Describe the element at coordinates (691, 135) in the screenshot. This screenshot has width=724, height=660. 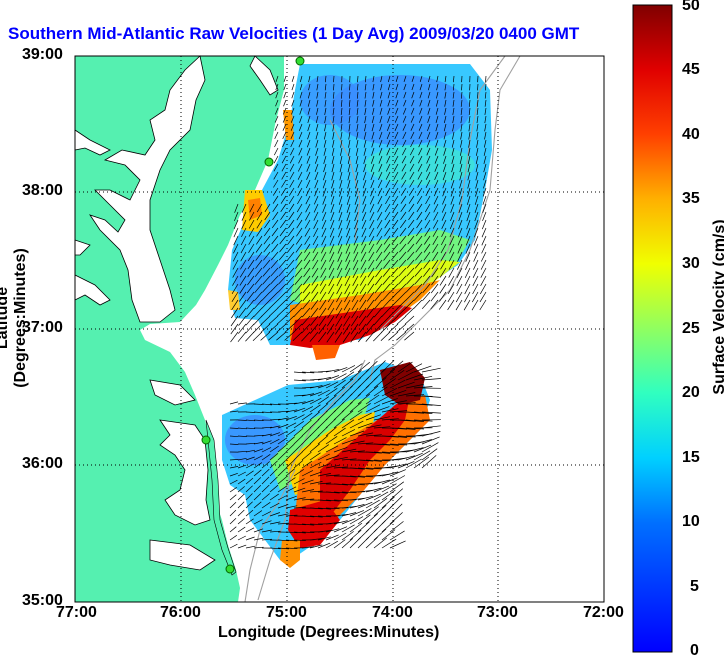
I see `colorbar-tick: 40` at that location.